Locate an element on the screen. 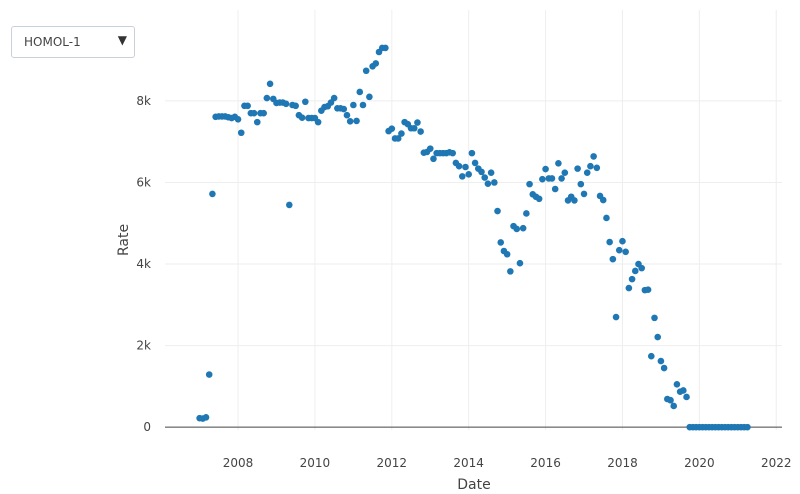  series-dropdown: HOMOL-1 ▼ is located at coordinates (73, 42).